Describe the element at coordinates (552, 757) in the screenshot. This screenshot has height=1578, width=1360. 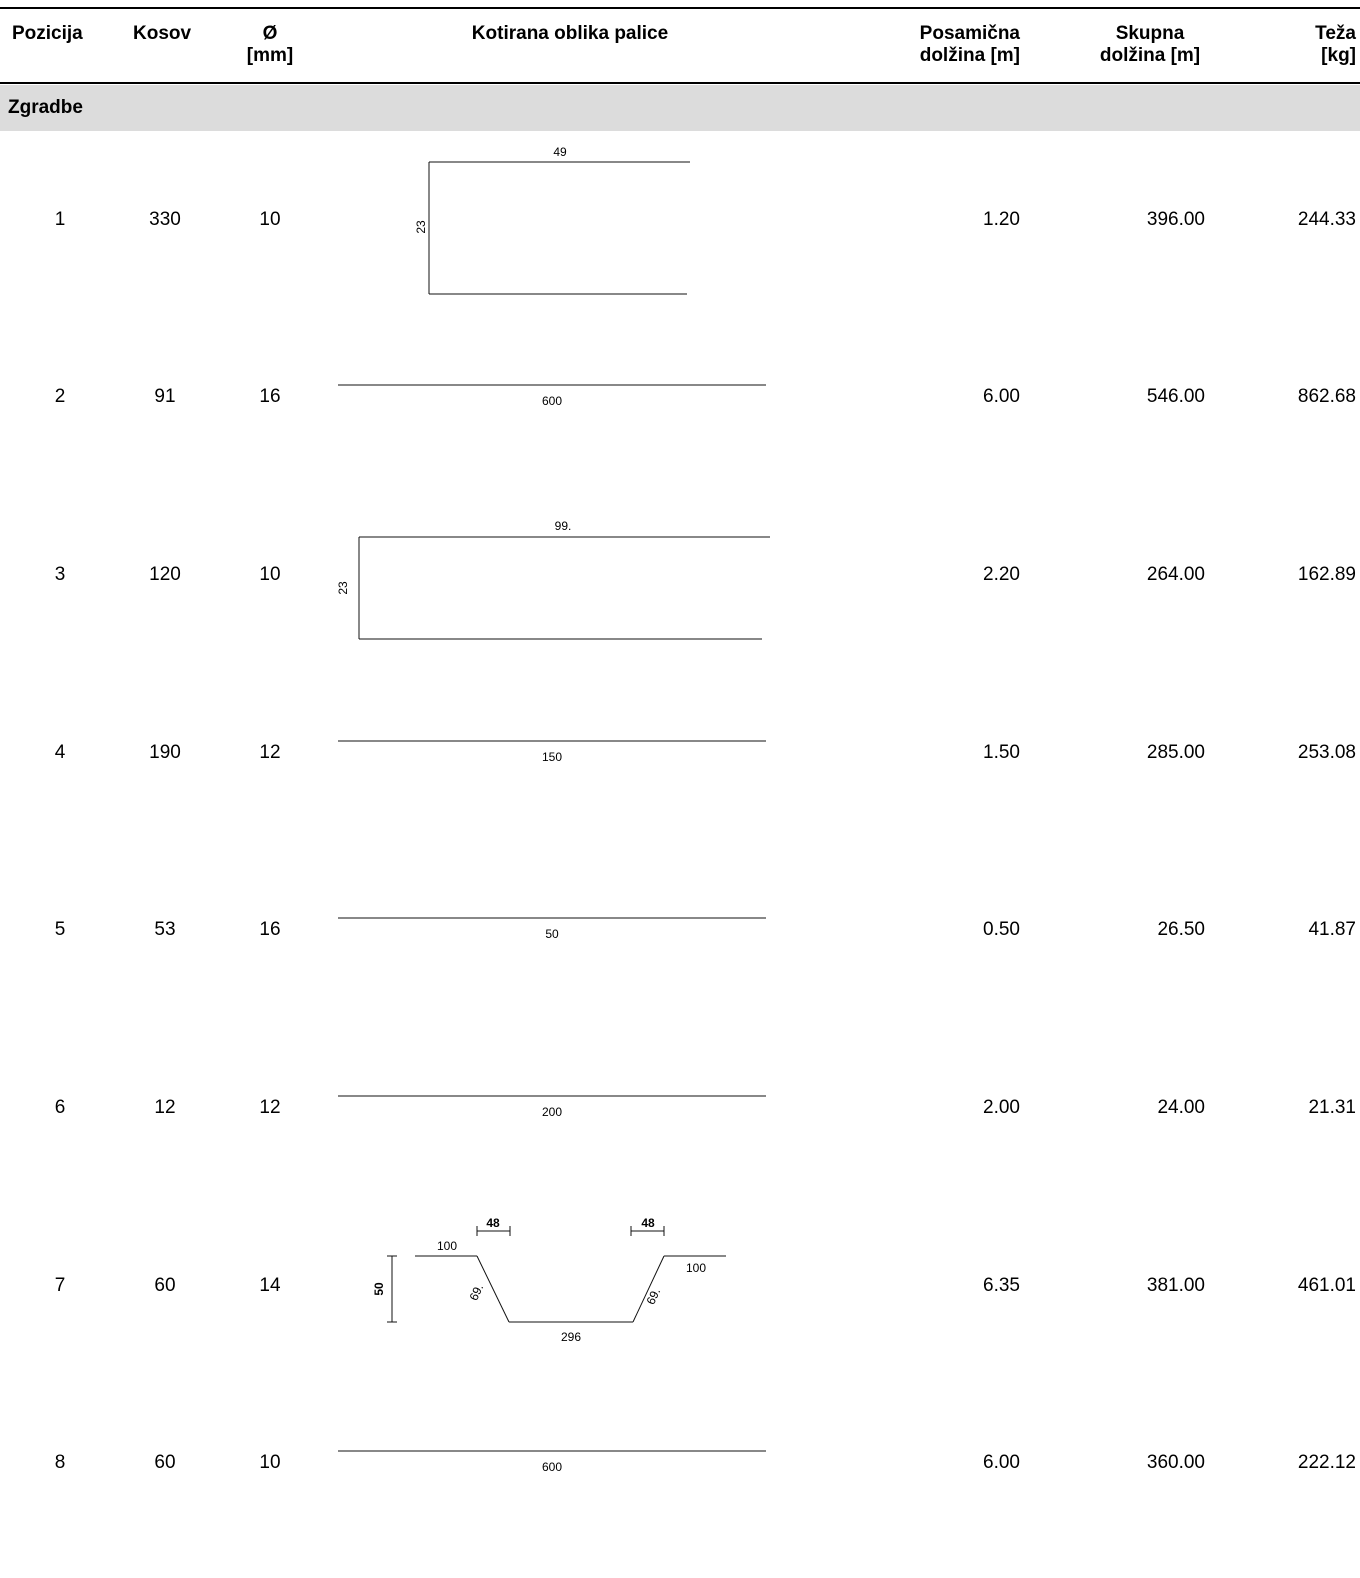
I see `bar-length-label: 150` at that location.